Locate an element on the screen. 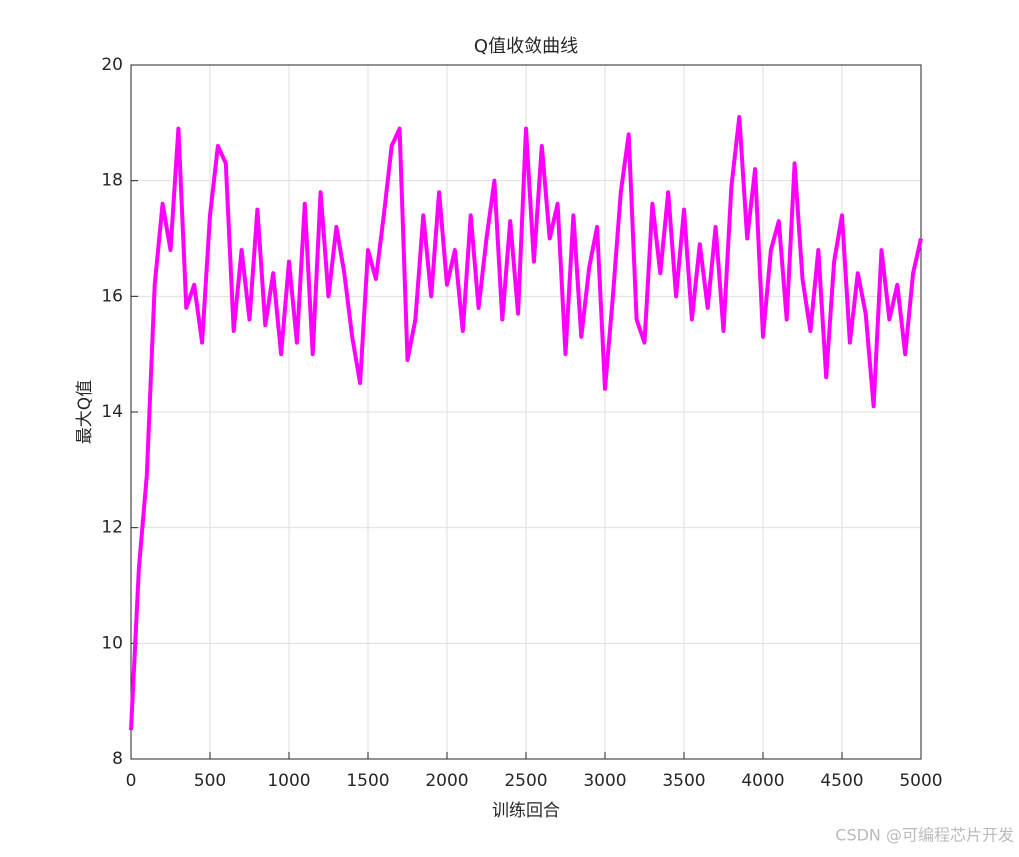  x-axis-label: 训练回合 is located at coordinates (526, 811).